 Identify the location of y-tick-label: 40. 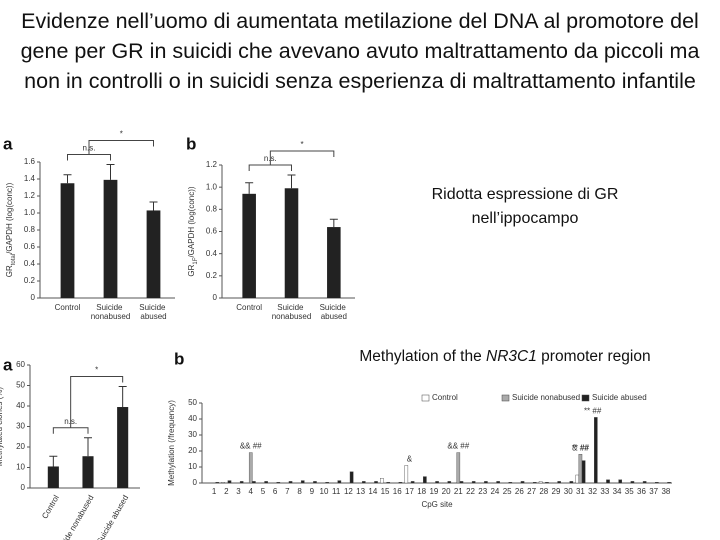
(20, 405).